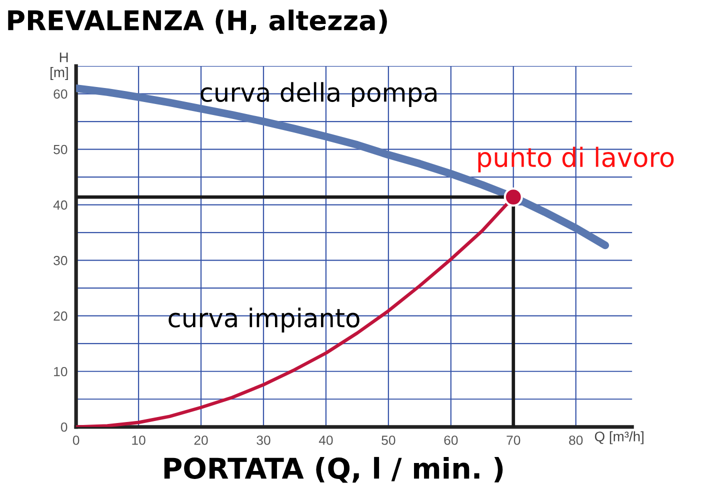 The width and height of the screenshot is (711, 504). Describe the element at coordinates (60, 205) in the screenshot. I see `y-tick-label: 40` at that location.